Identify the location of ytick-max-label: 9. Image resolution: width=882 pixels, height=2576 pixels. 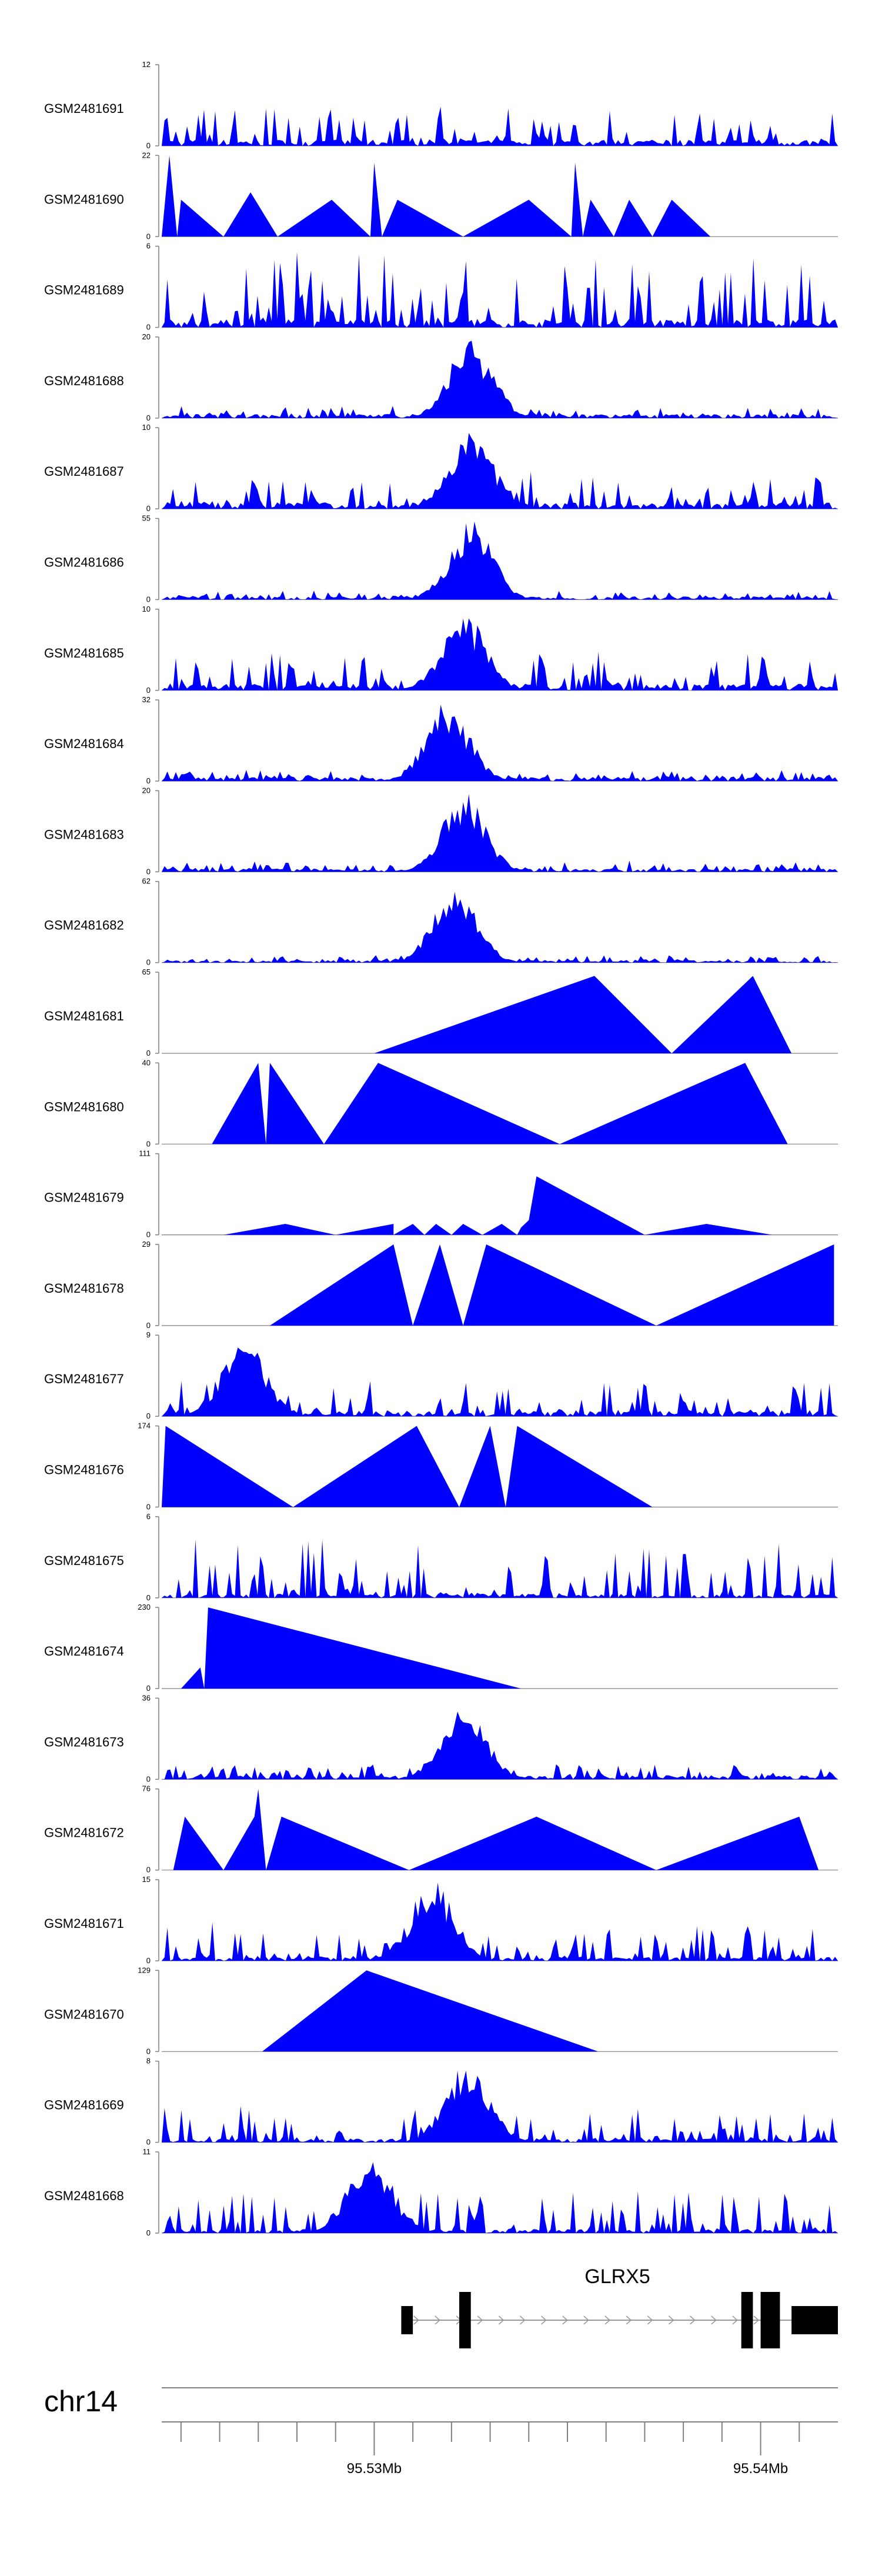
(148, 1334).